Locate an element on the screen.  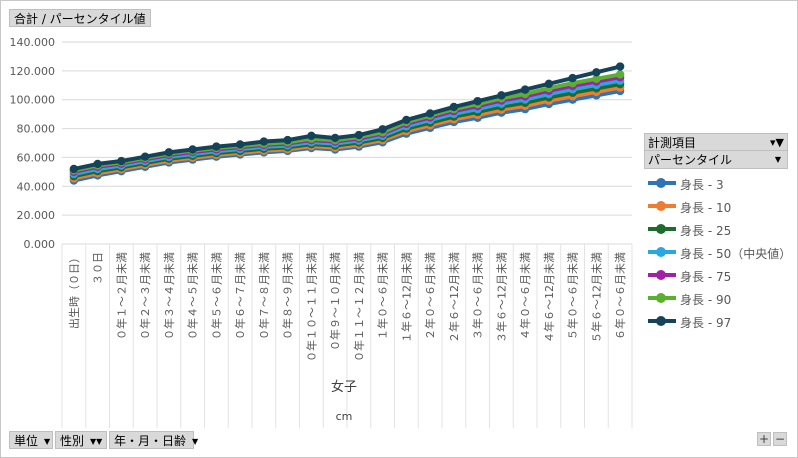
x-tick-label: ３０日 is located at coordinates (98, 268).